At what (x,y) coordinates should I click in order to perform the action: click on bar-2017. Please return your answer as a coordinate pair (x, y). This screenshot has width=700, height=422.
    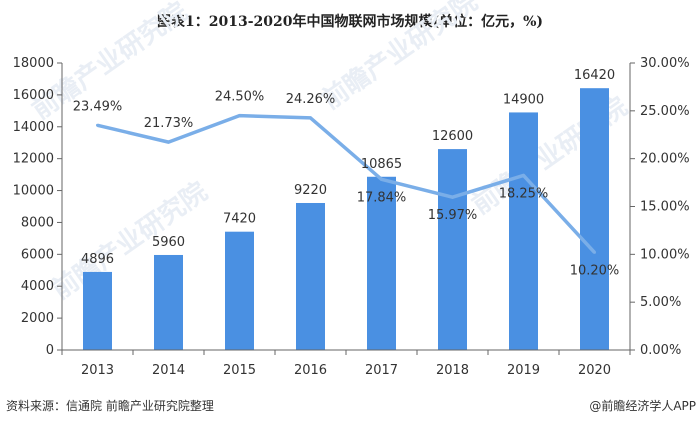
    Looking at the image, I should click on (381, 263).